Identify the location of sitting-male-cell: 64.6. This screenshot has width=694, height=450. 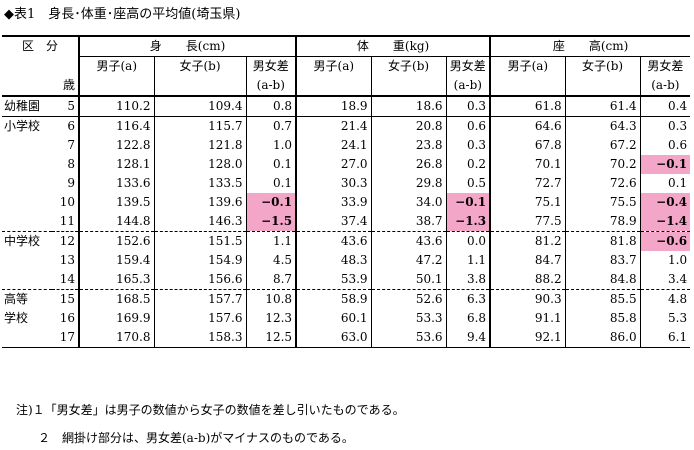
(528, 126).